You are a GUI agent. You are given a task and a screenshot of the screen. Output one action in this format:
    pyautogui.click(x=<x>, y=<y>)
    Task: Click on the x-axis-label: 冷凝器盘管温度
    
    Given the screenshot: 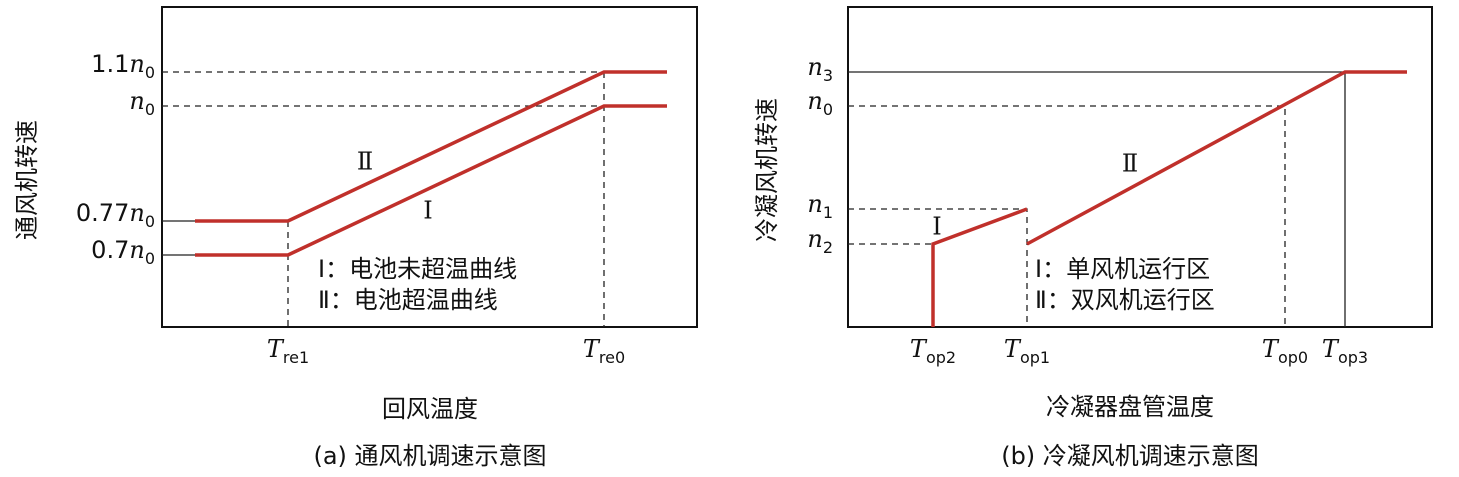 What is the action you would take?
    pyautogui.click(x=1130, y=407)
    